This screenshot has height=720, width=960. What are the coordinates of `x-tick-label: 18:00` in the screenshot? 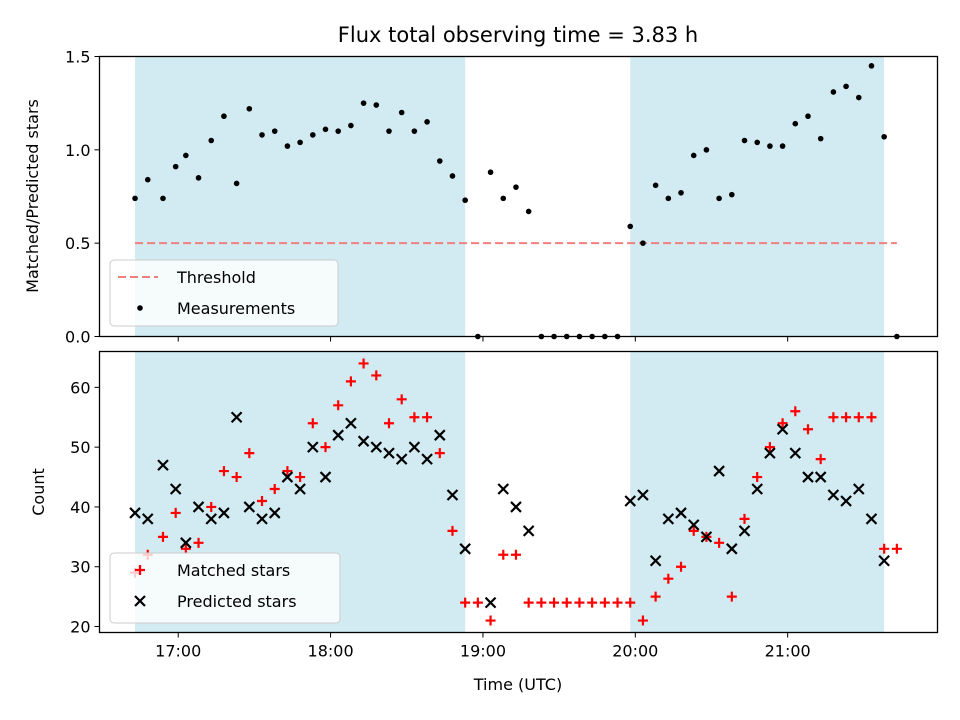 It's located at (331, 651).